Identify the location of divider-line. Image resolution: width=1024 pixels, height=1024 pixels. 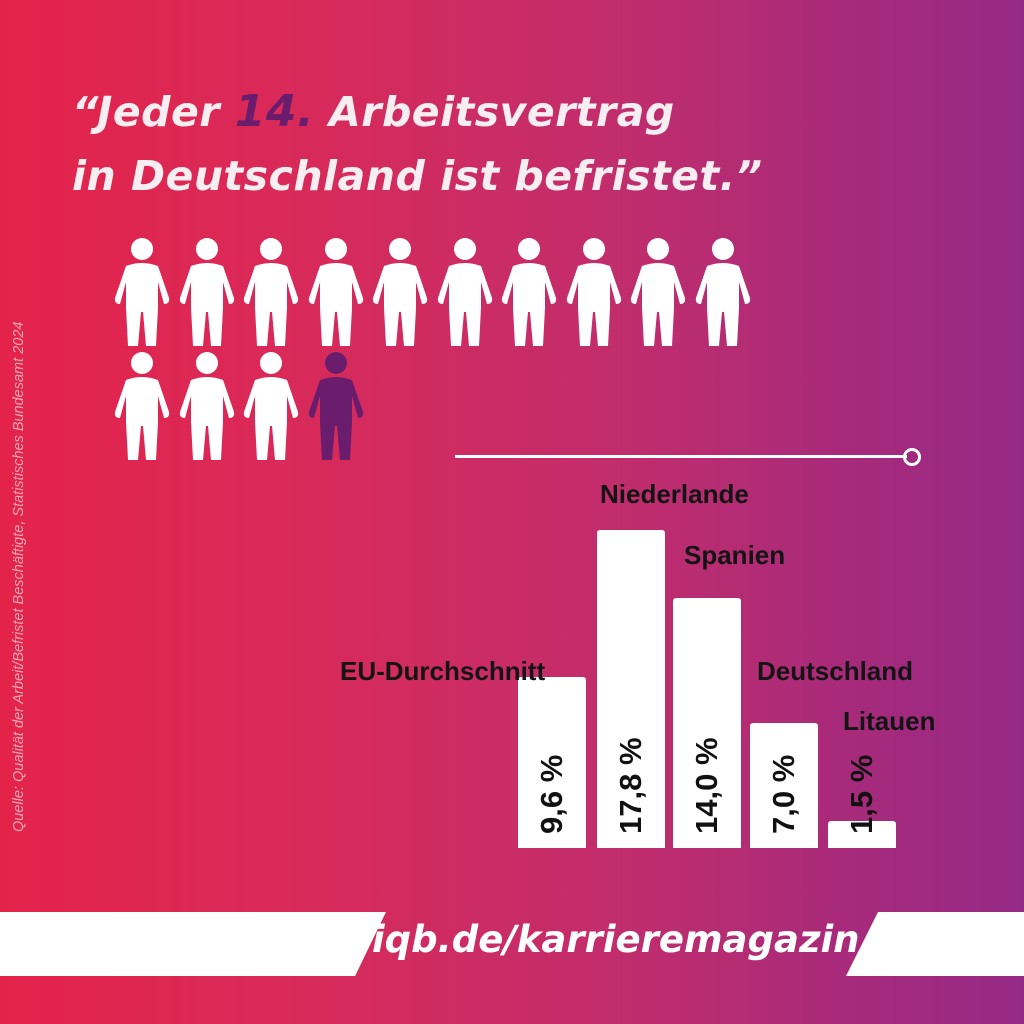
(681, 456).